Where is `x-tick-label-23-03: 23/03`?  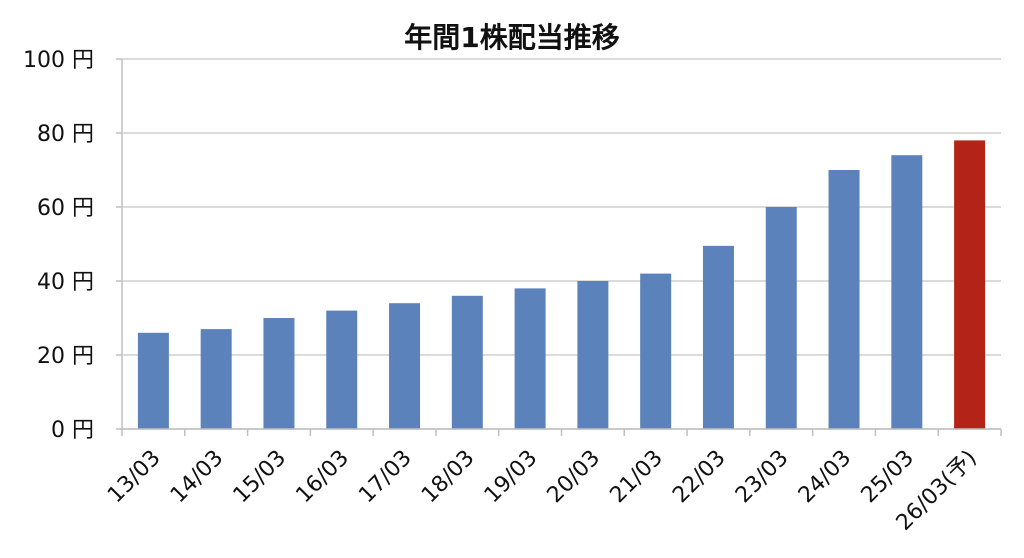 x-tick-label-23-03: 23/03 is located at coordinates (762, 477).